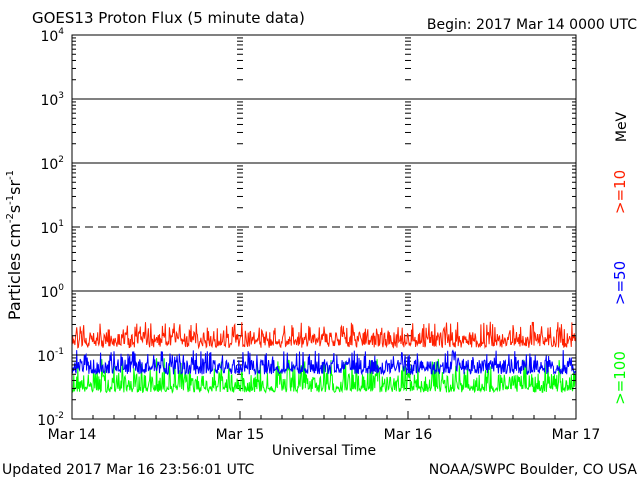 This screenshot has width=640, height=485. Describe the element at coordinates (52, 36) in the screenshot. I see `y-tick-label: 10⁴` at that location.